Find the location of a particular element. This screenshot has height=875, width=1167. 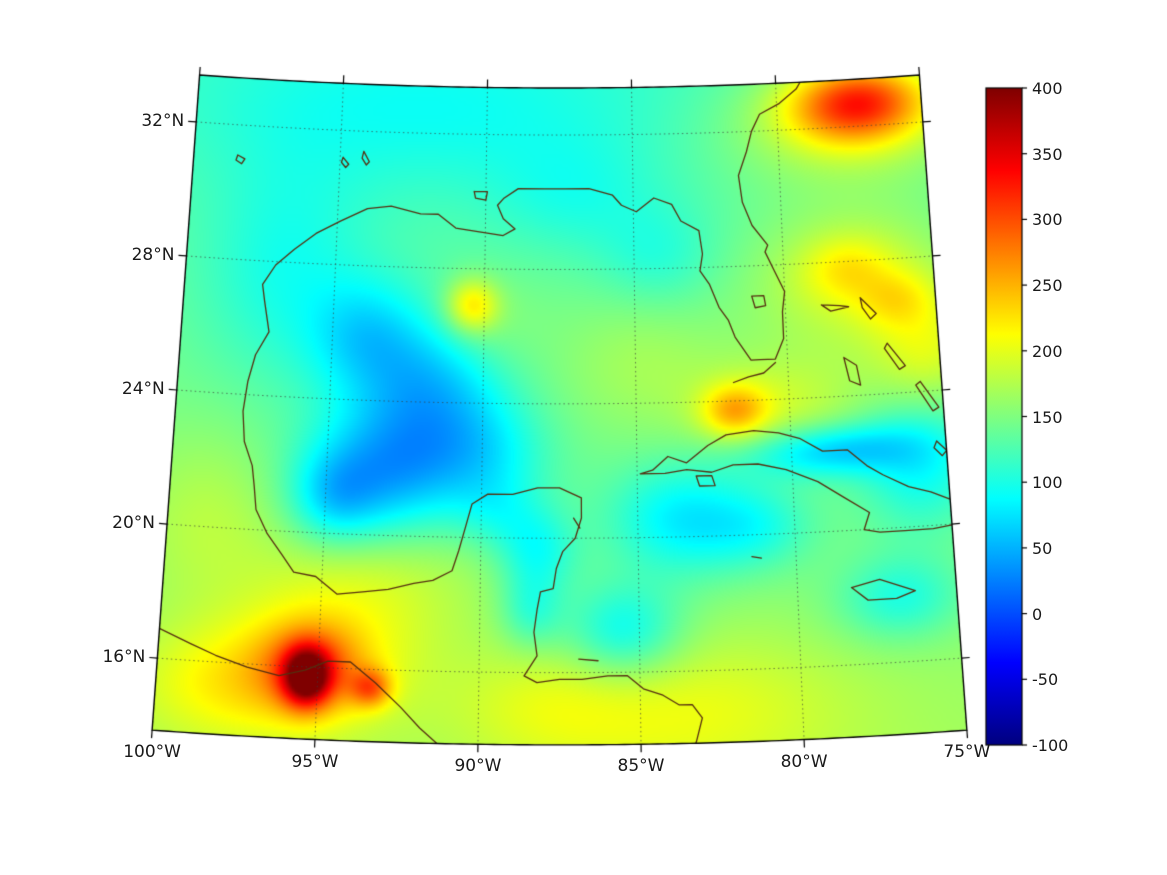

colorbar is located at coordinates (1004, 416).